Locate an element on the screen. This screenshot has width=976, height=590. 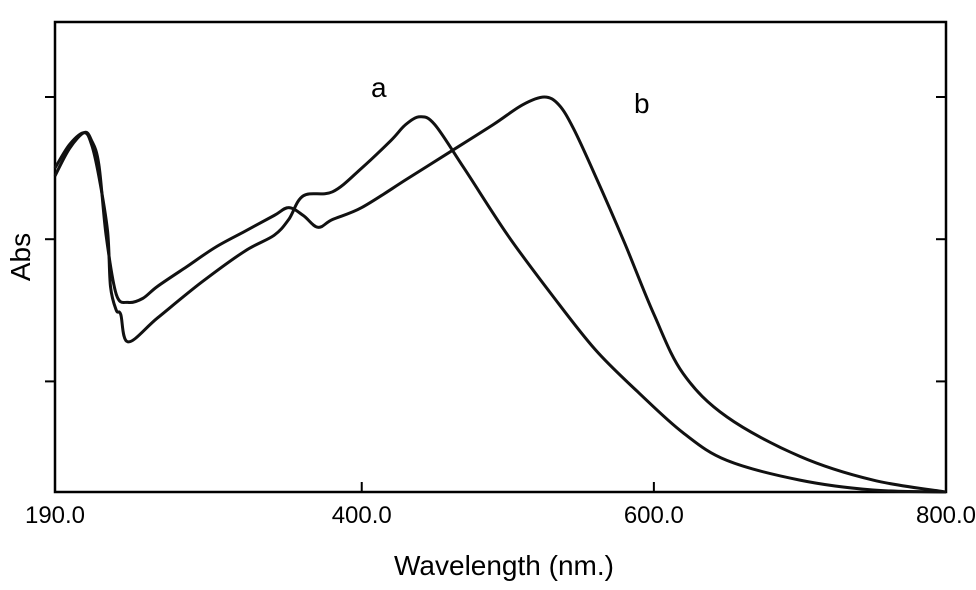
x-axis-ticks: 190.0 400.0 600.0 800.0 is located at coordinates (500, 505).